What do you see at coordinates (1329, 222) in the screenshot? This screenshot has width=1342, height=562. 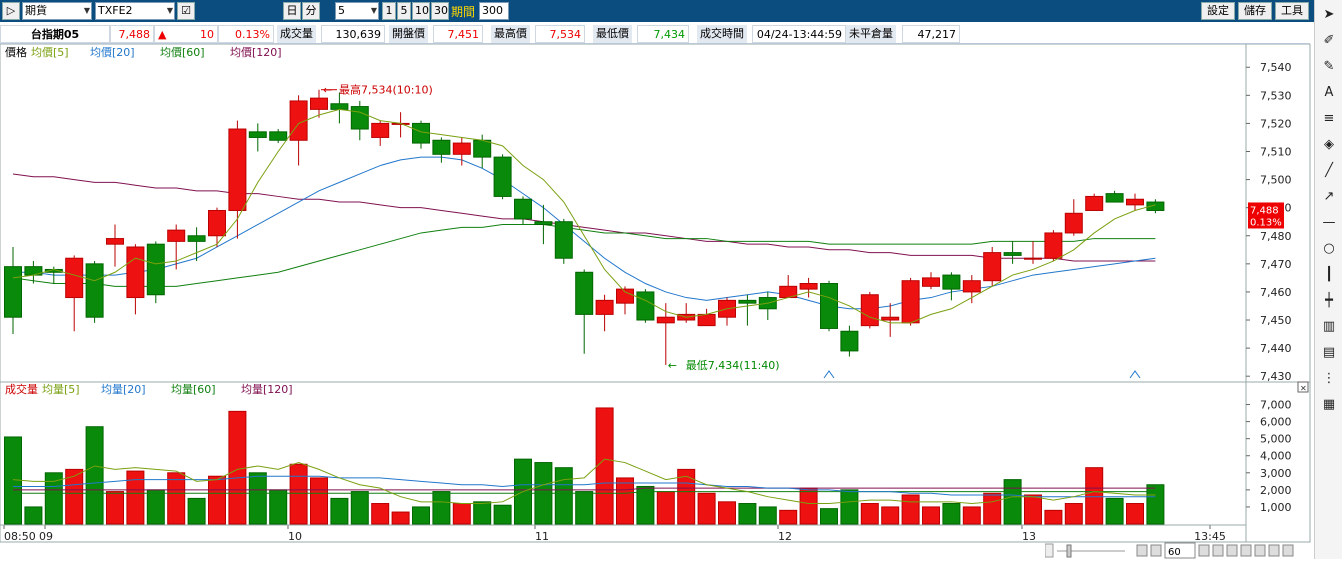 I see `hline-icon: —` at bounding box center [1329, 222].